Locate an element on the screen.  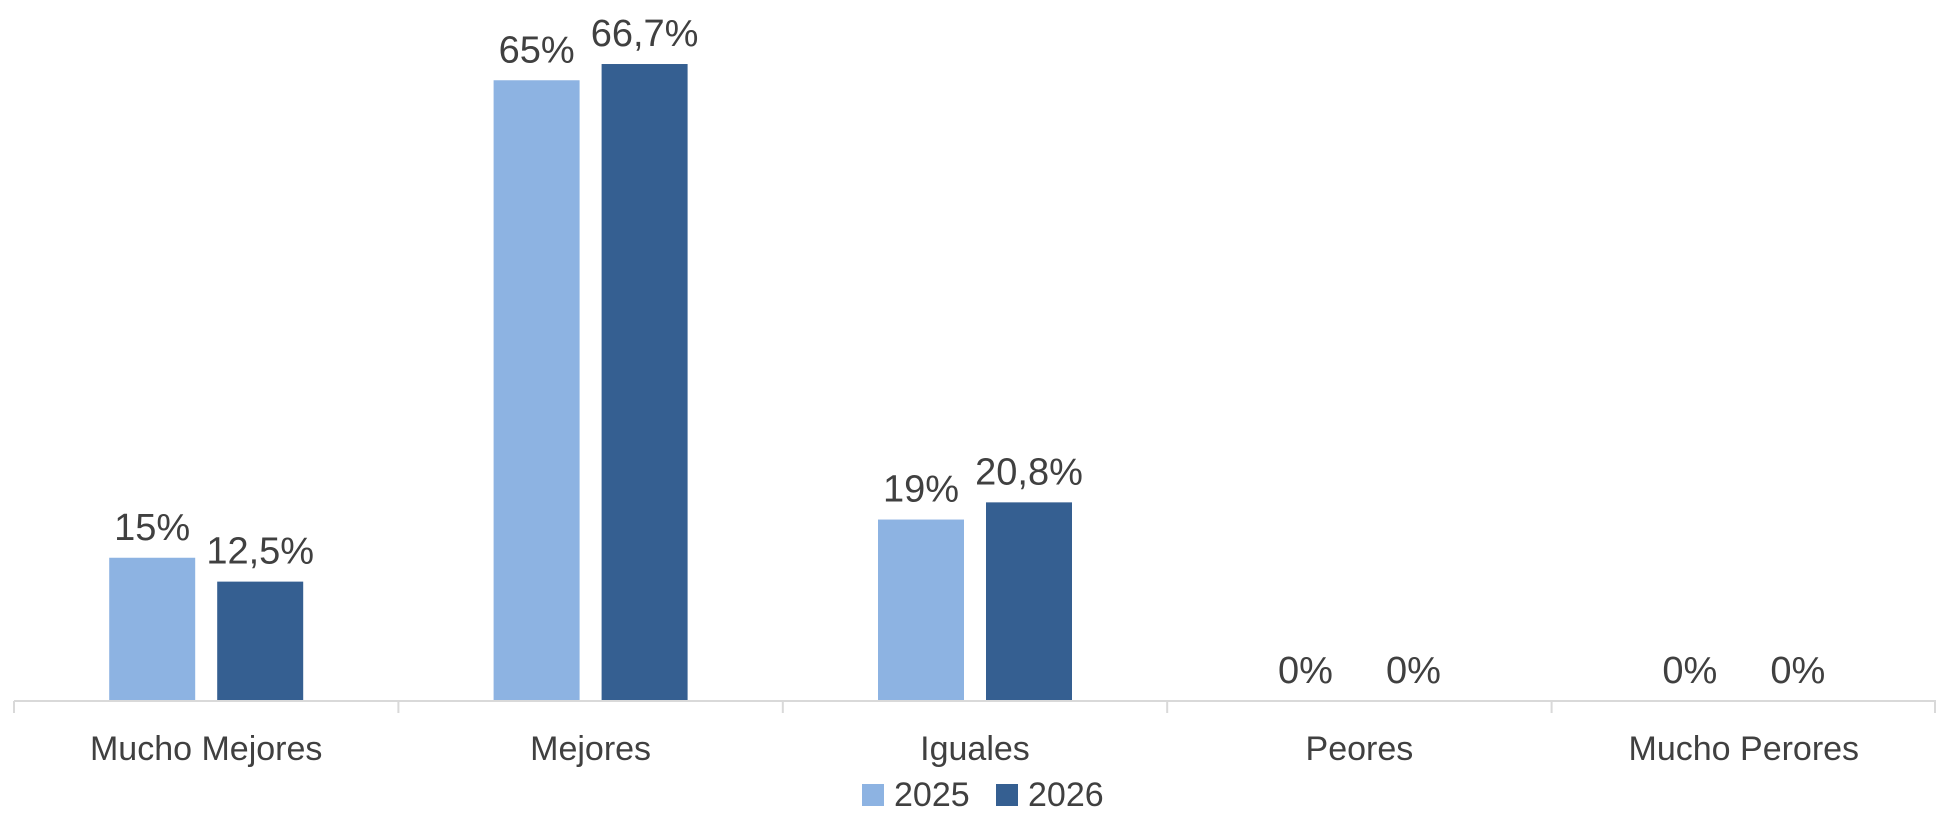
category-label: Mucho Perores is located at coordinates (1744, 749).